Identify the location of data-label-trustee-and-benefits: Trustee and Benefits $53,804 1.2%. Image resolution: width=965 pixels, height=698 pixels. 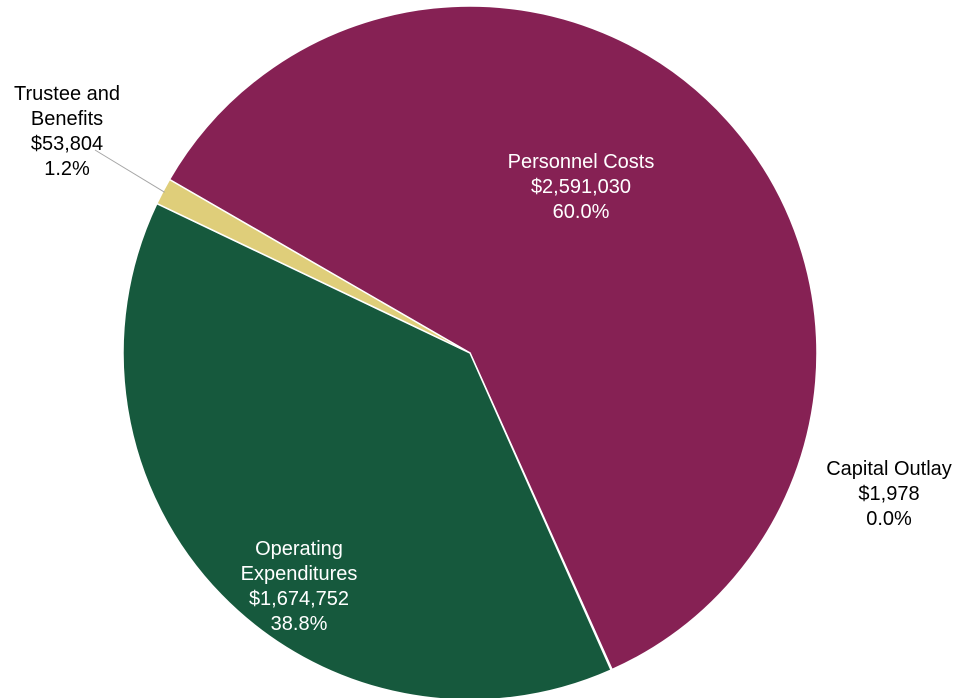
(67, 131).